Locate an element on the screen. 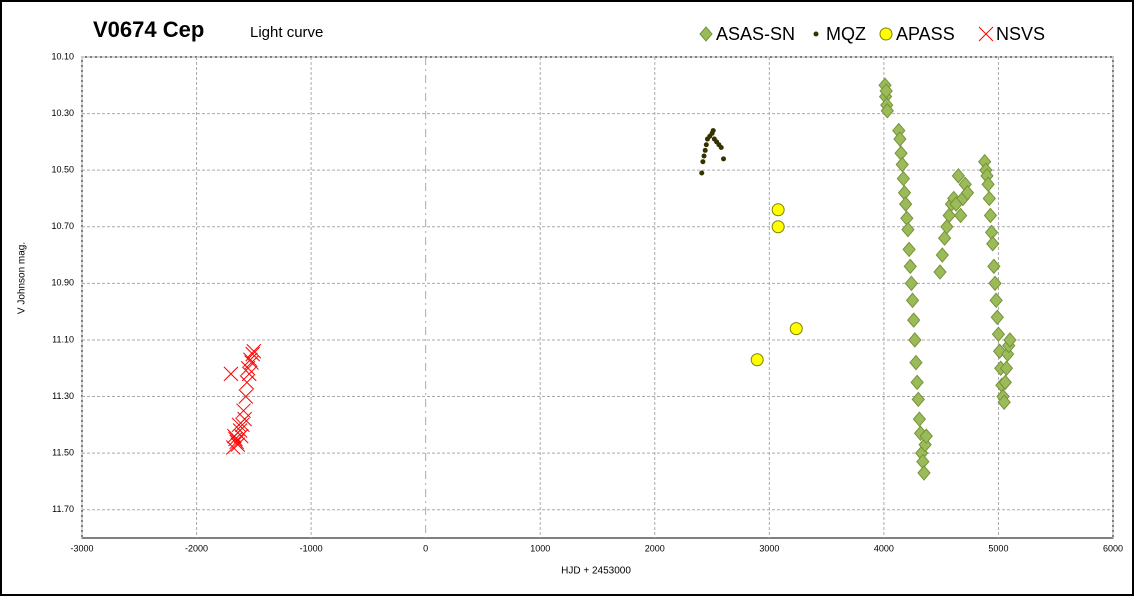  x-tick-label: 2000 is located at coordinates (655, 548).